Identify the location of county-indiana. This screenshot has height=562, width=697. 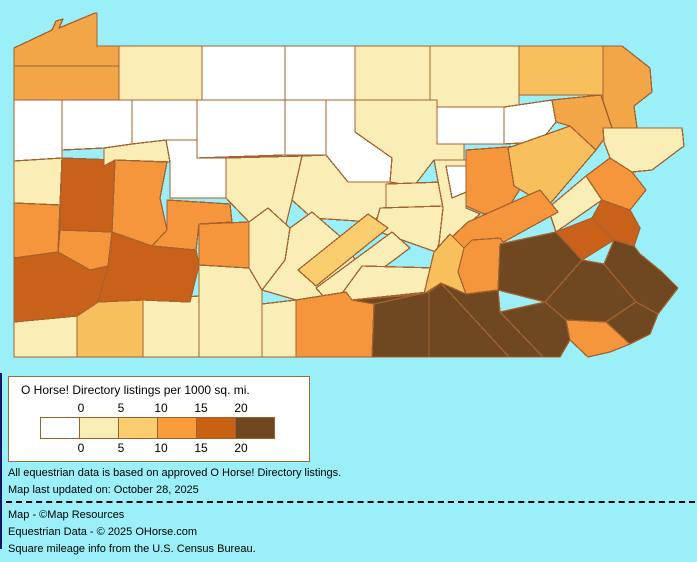
(192, 225).